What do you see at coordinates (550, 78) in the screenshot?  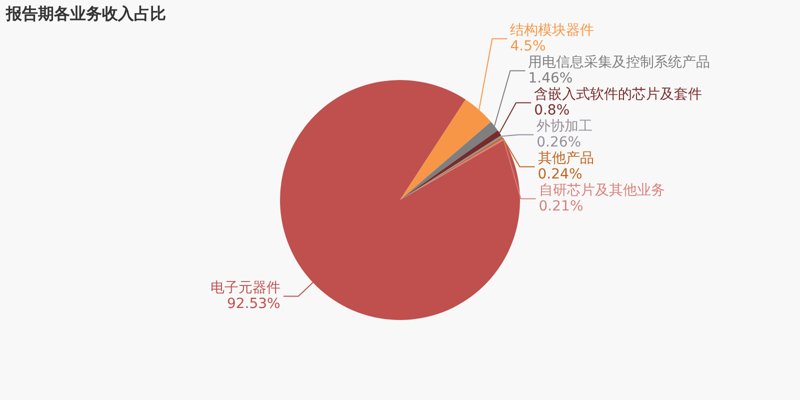 I see `data-label: 1.46%` at bounding box center [550, 78].